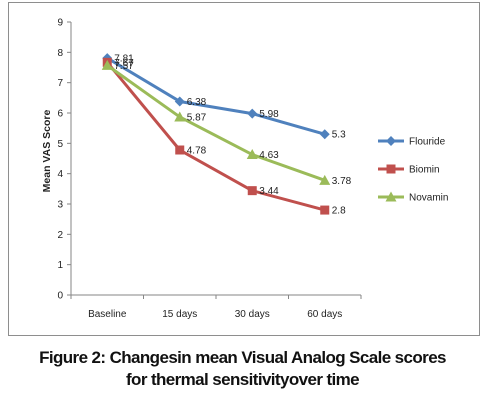 The image size is (485, 401). I want to click on legend-item-novamin: Novamin, so click(413, 197).